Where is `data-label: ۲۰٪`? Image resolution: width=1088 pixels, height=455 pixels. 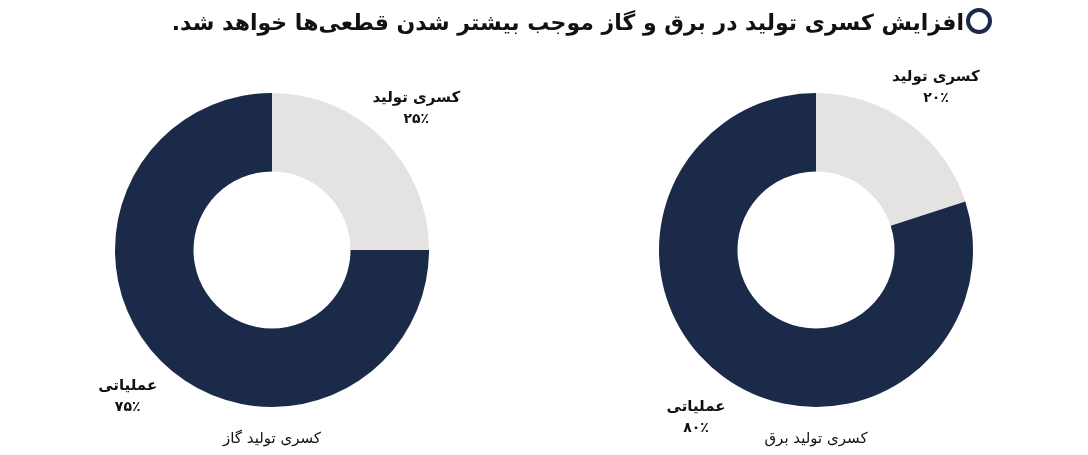 data-label: ۲۰٪ is located at coordinates (936, 96).